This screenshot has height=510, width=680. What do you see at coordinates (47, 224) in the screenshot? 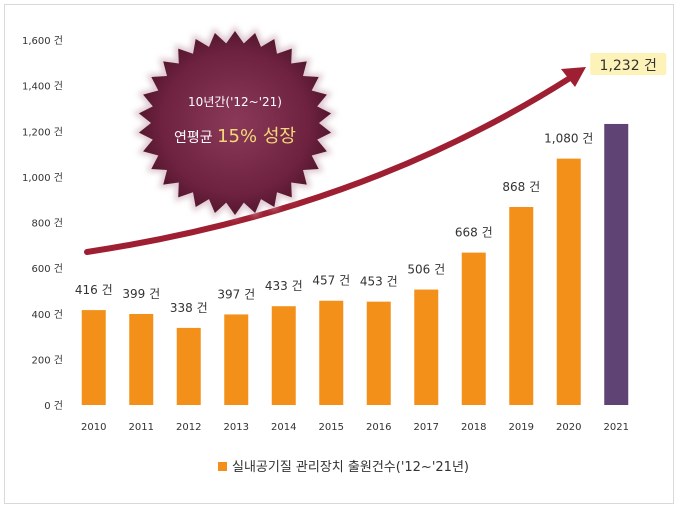
I see `y-tick-label: 800 건` at bounding box center [47, 224].